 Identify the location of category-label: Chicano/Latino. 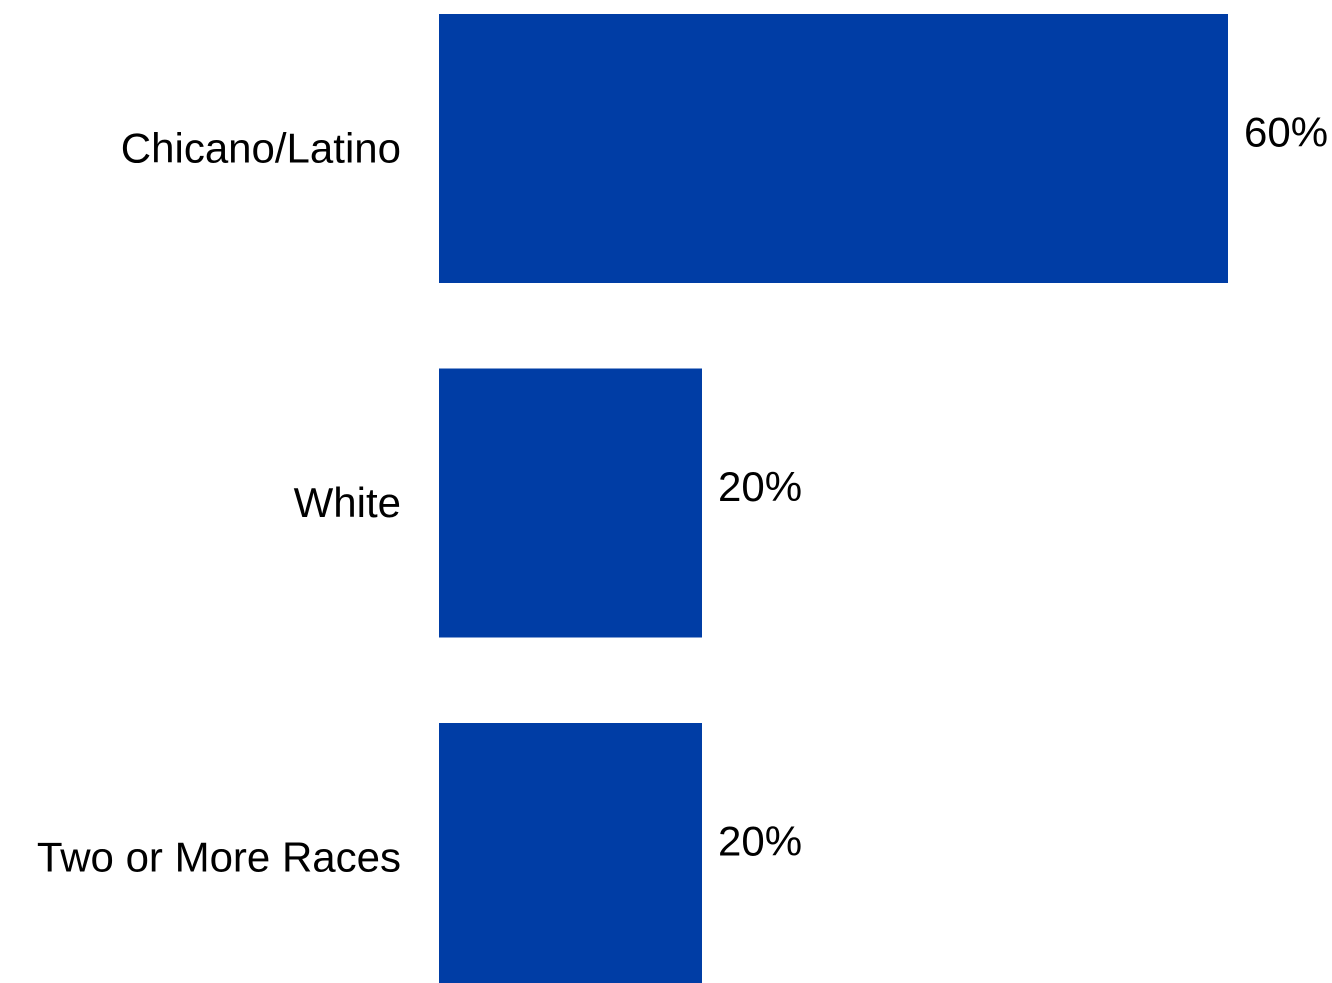
(261, 148).